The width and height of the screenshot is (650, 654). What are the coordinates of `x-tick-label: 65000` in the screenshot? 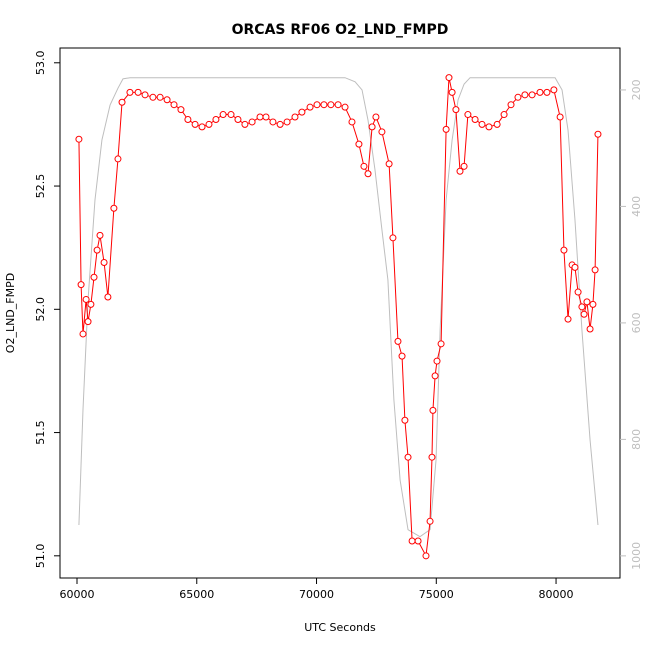 It's located at (196, 594).